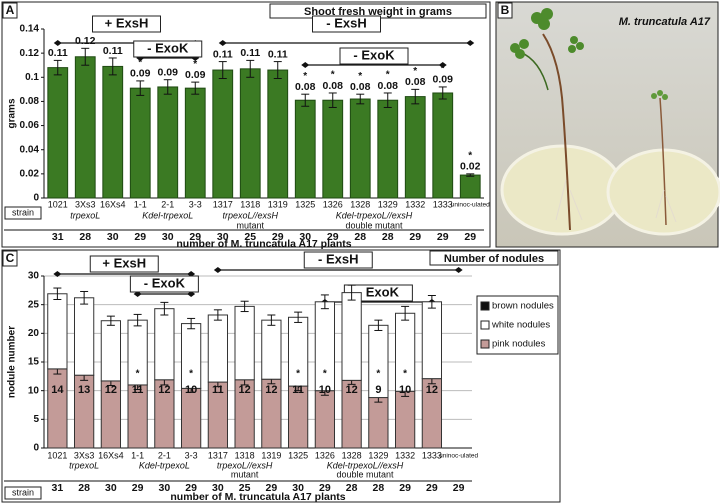 The width and height of the screenshot is (720, 504). I want to click on plant-count: 31, so click(58, 237).